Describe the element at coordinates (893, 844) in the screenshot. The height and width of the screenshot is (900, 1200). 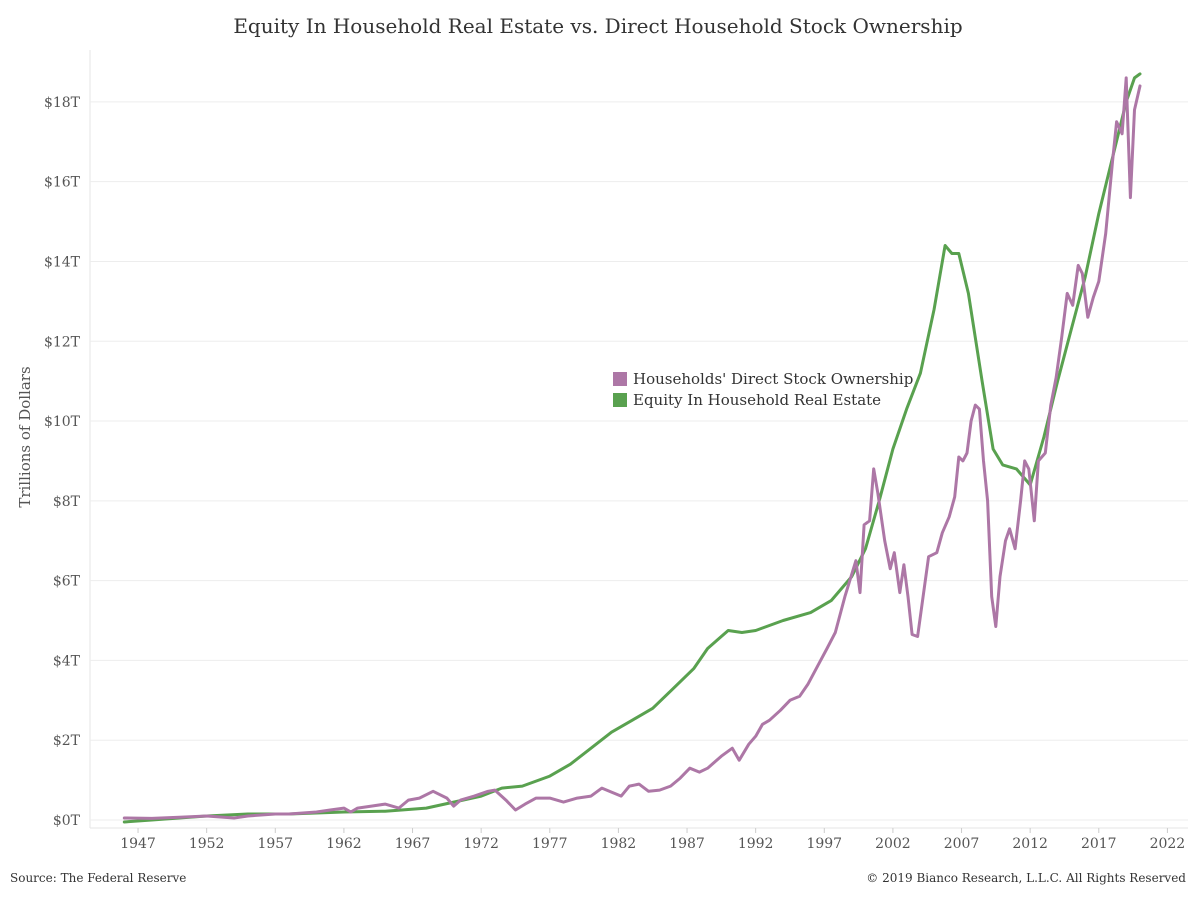
I see `x-tick-label: 2002` at that location.